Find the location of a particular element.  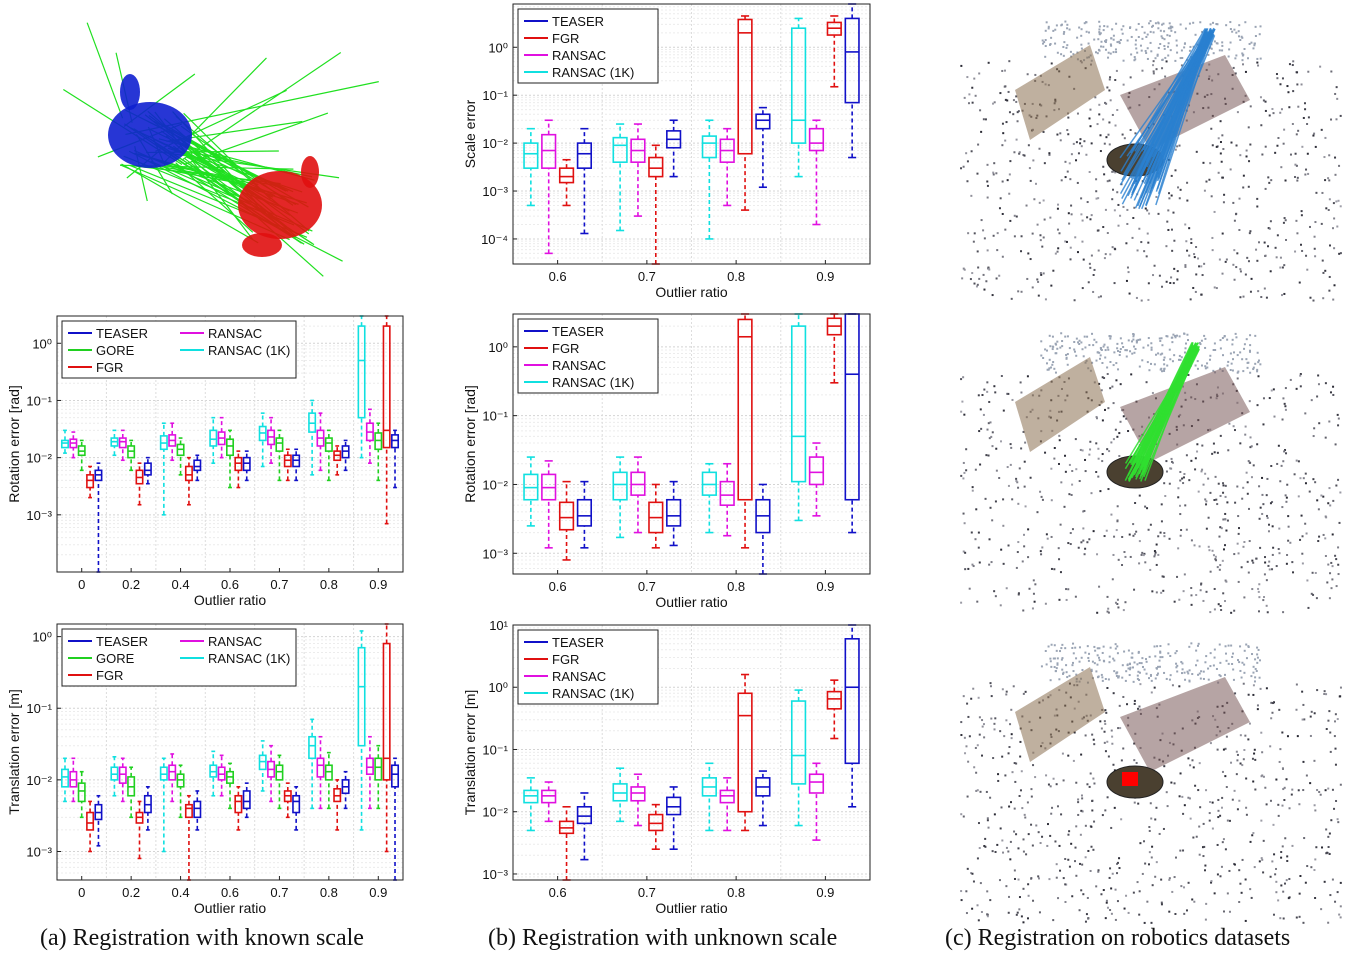

box-ransac-0.9 is located at coordinates (369, 436).